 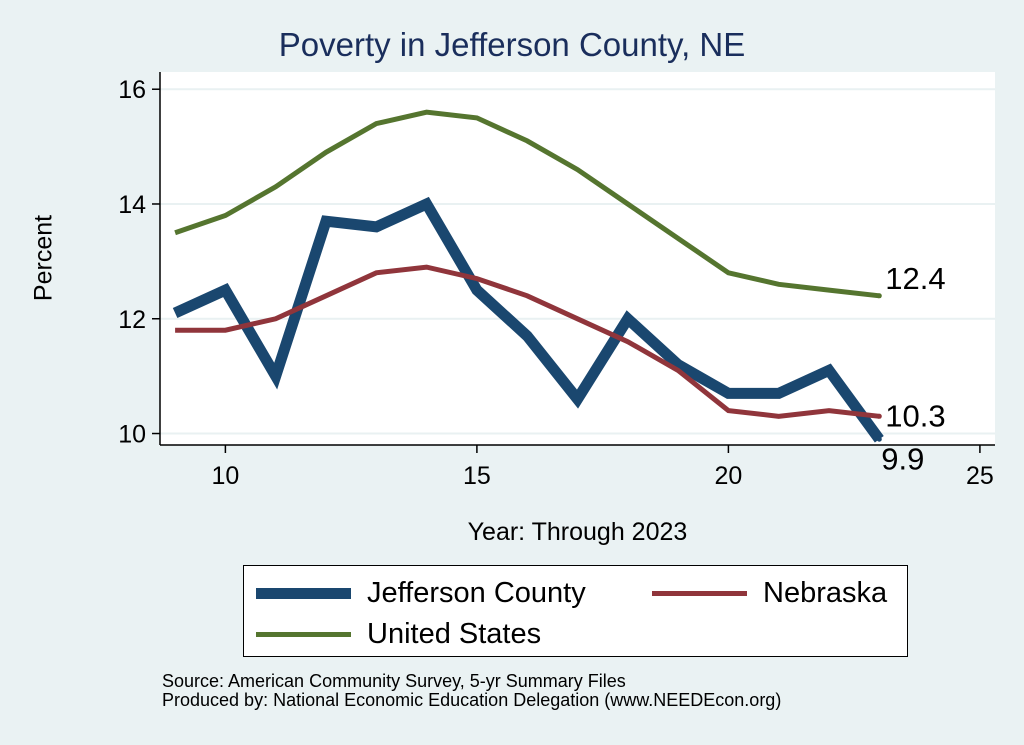 I want to click on legend-swatch-united-states, so click(x=303, y=634).